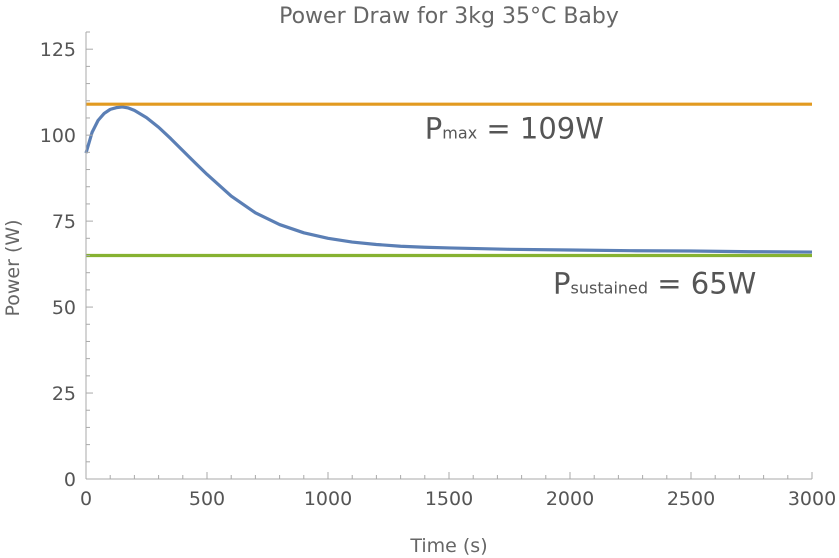 The image size is (839, 558). Describe the element at coordinates (449, 16) in the screenshot. I see `chart-title: Power Draw for 3kg 35°C Baby` at that location.